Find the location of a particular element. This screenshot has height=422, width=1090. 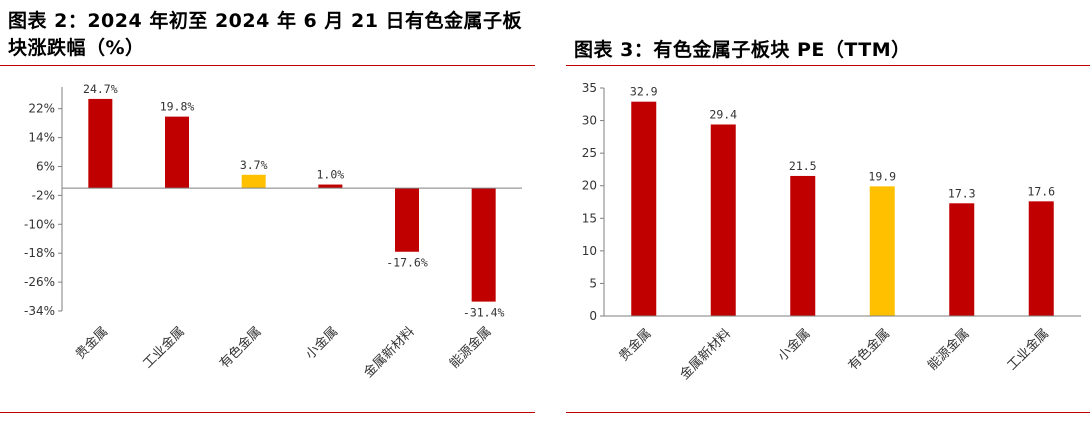

y-tick-label: 22% is located at coordinates (41, 109).